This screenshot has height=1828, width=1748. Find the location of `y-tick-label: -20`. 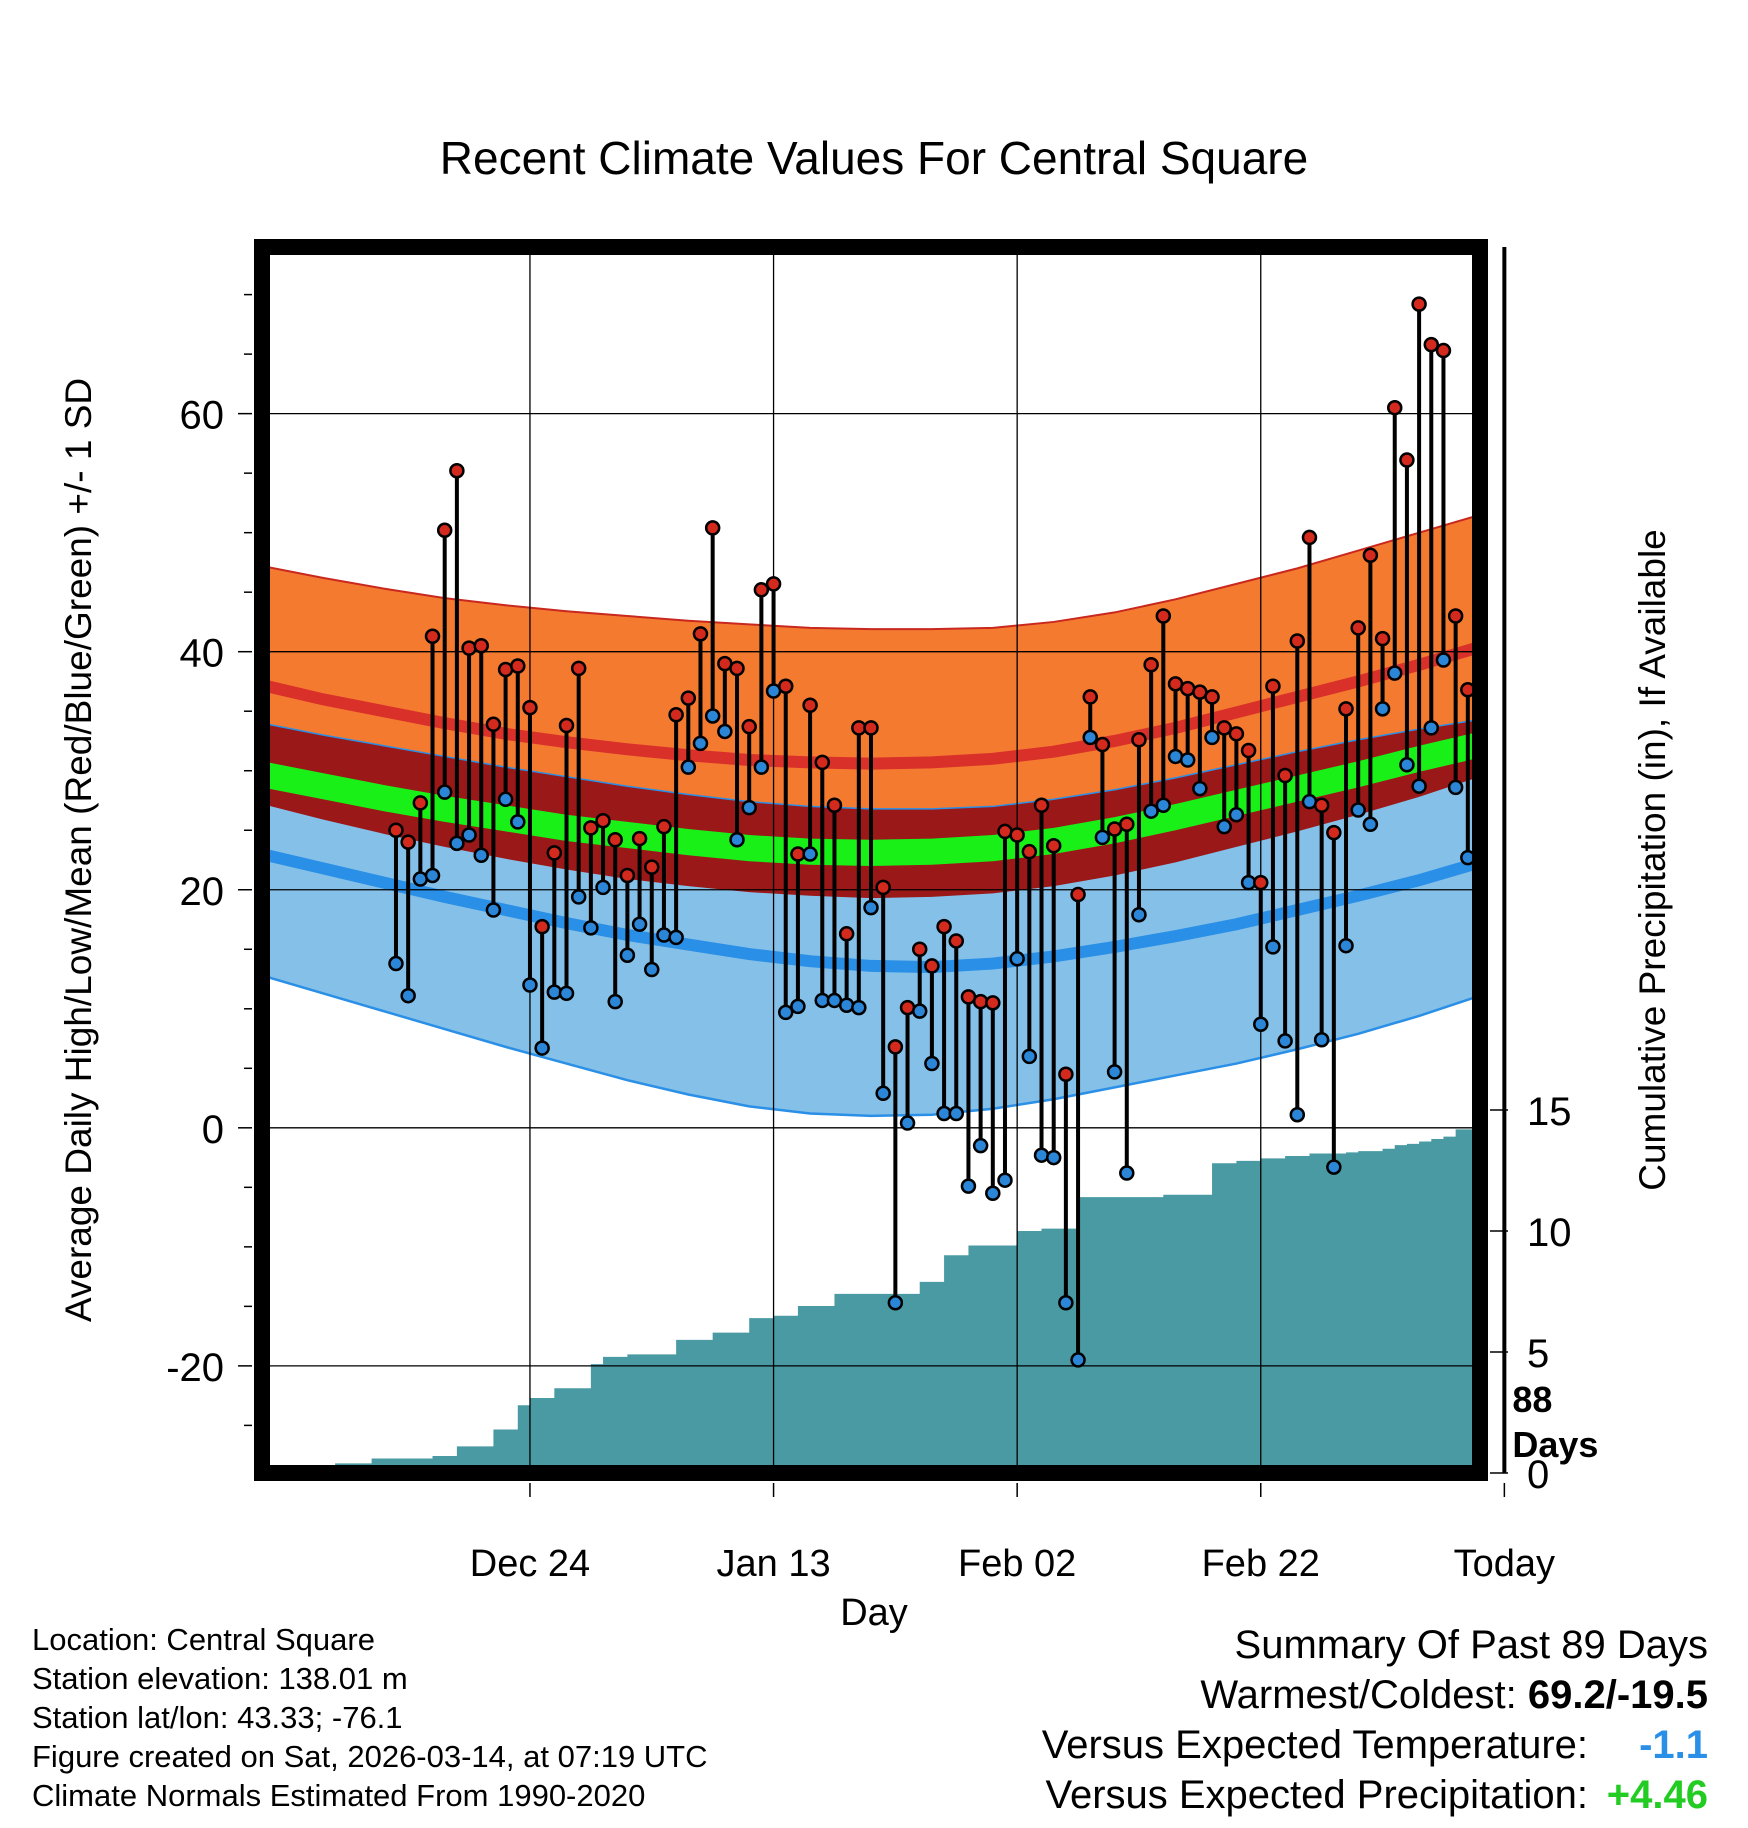

y-tick-label: -20 is located at coordinates (195, 1368).